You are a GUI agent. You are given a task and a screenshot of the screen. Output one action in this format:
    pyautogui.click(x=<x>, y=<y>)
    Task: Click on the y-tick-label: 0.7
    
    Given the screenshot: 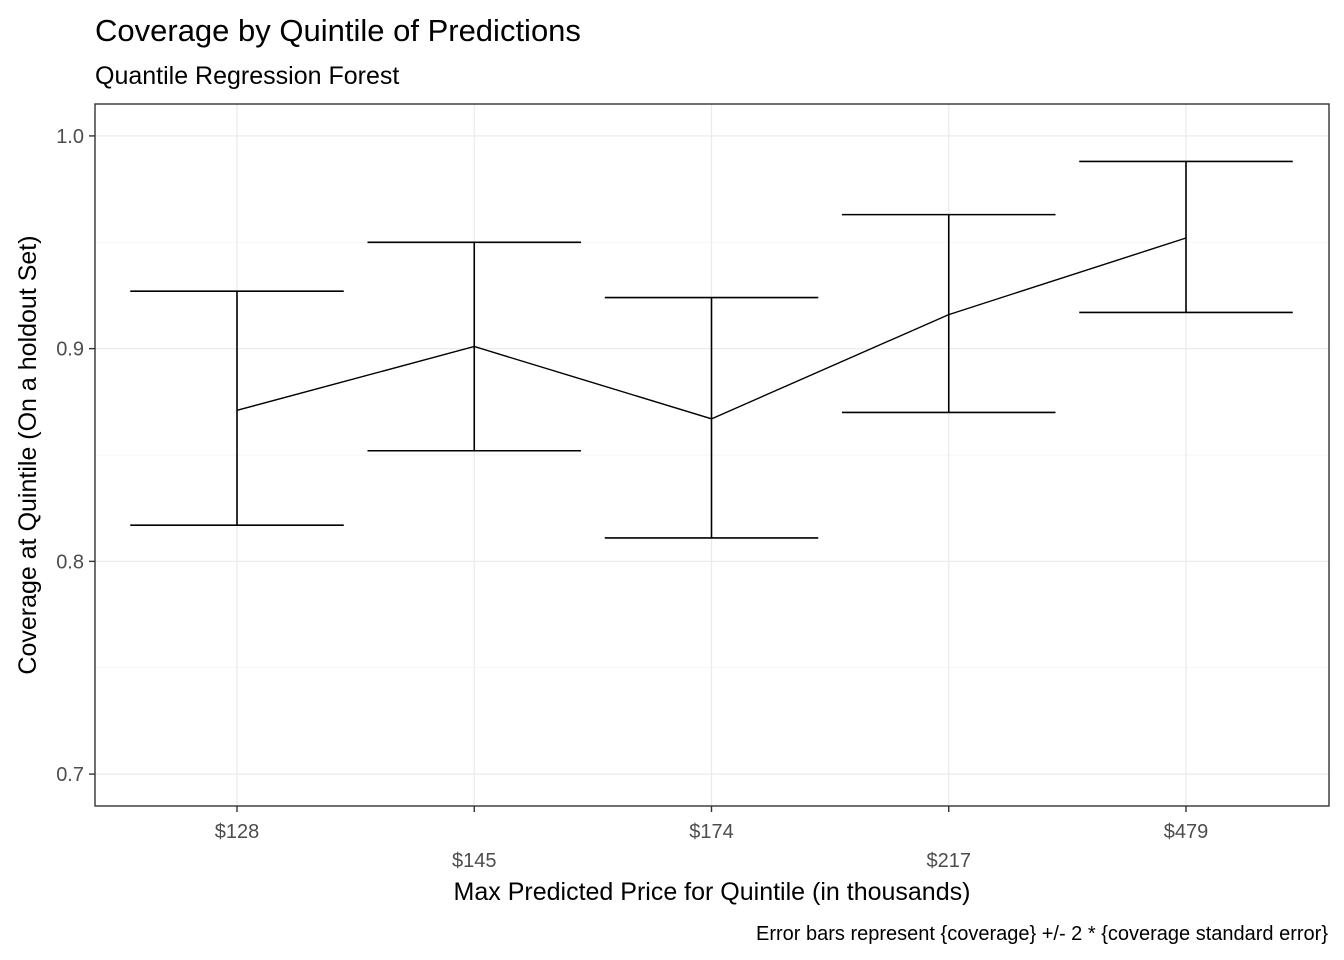 What is the action you would take?
    pyautogui.click(x=70, y=775)
    